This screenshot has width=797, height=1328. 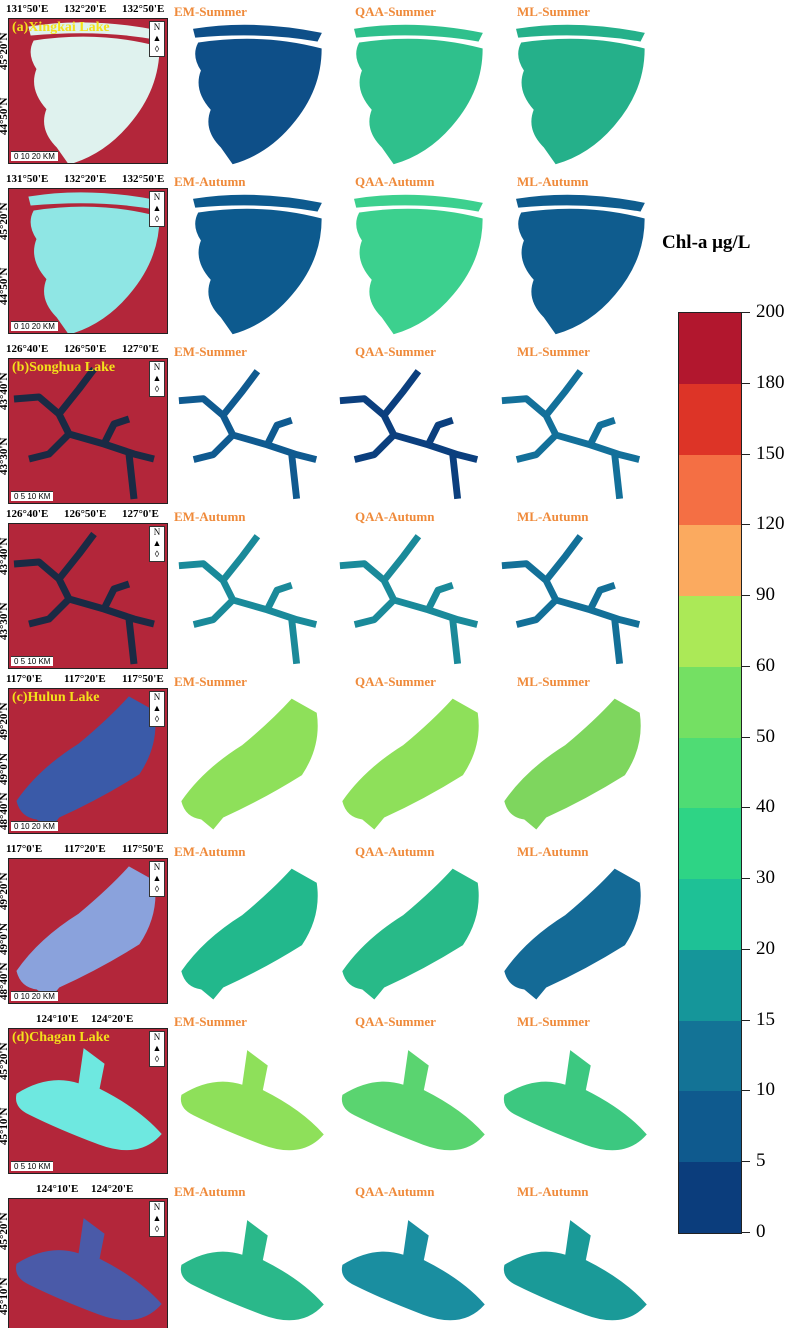 I want to click on colorbar-tick-label: 5, so click(x=761, y=1161).